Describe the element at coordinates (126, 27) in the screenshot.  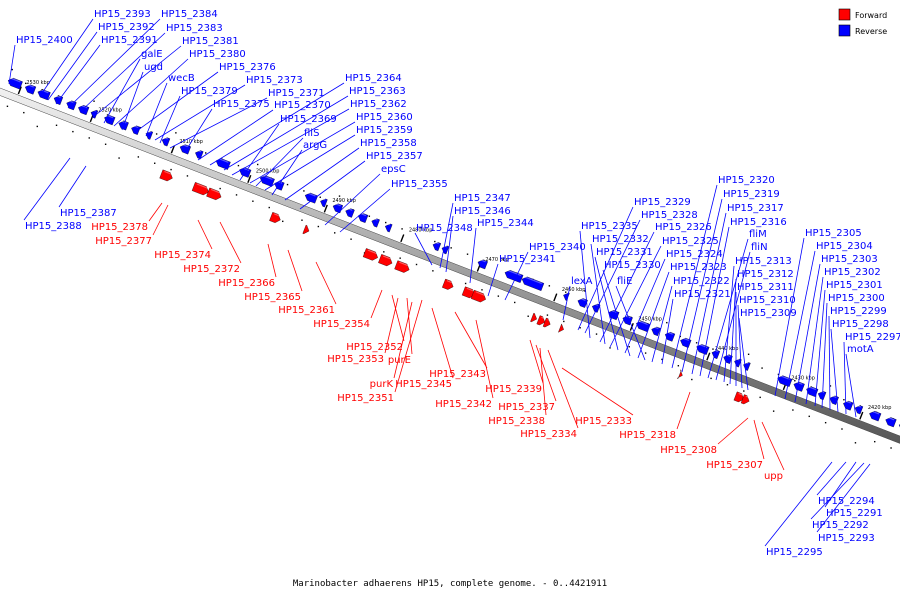
I see `reverse-gene-label: HP15_2392` at that location.